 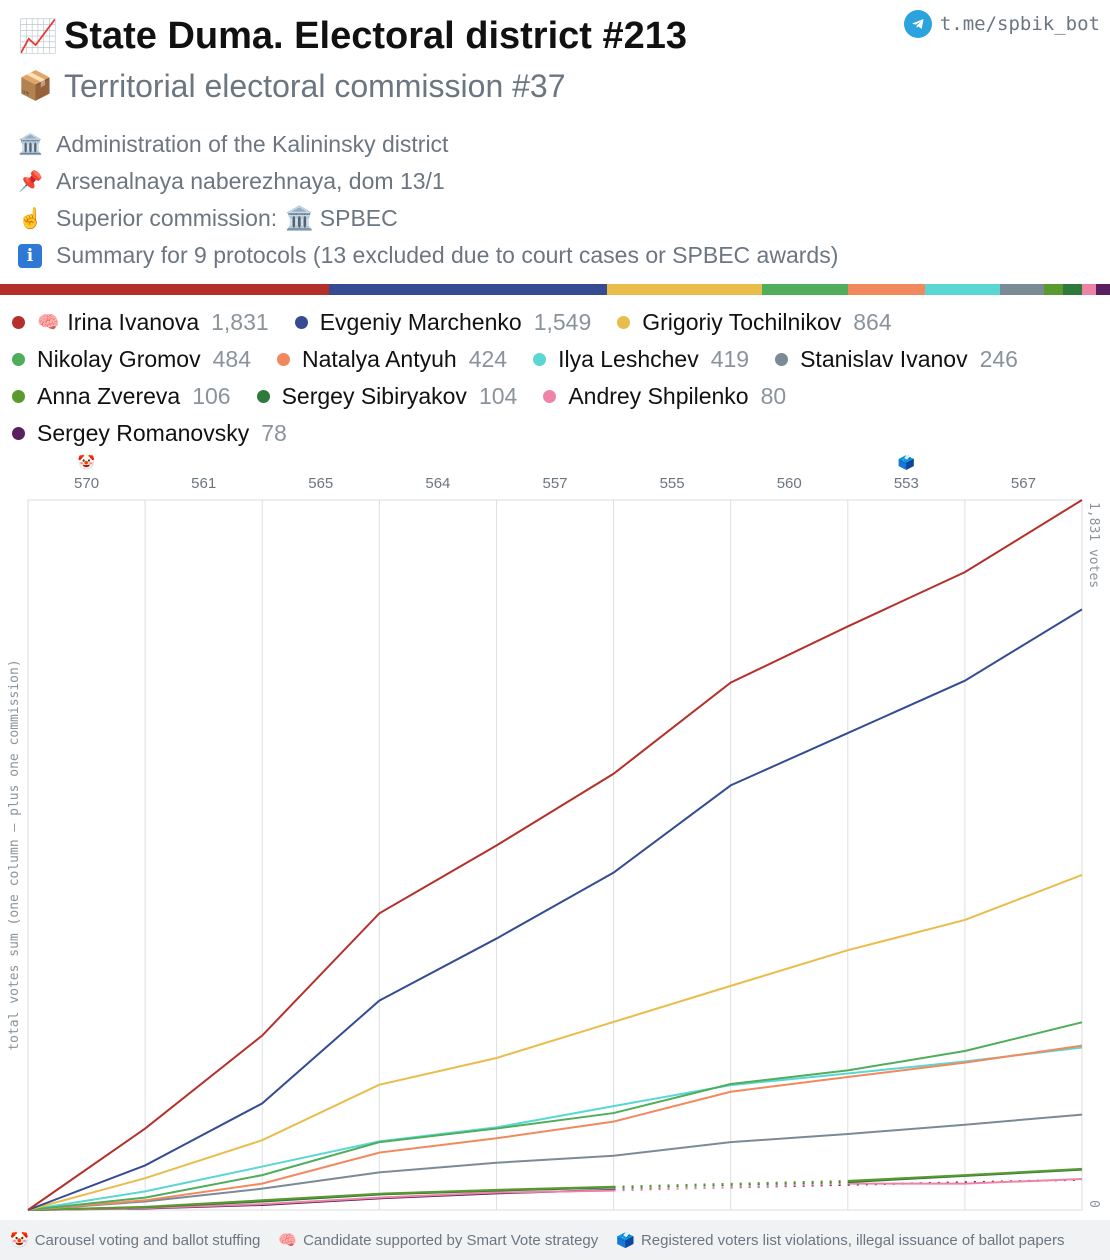 I want to click on legend-name: Anna Zvereva, so click(x=109, y=396).